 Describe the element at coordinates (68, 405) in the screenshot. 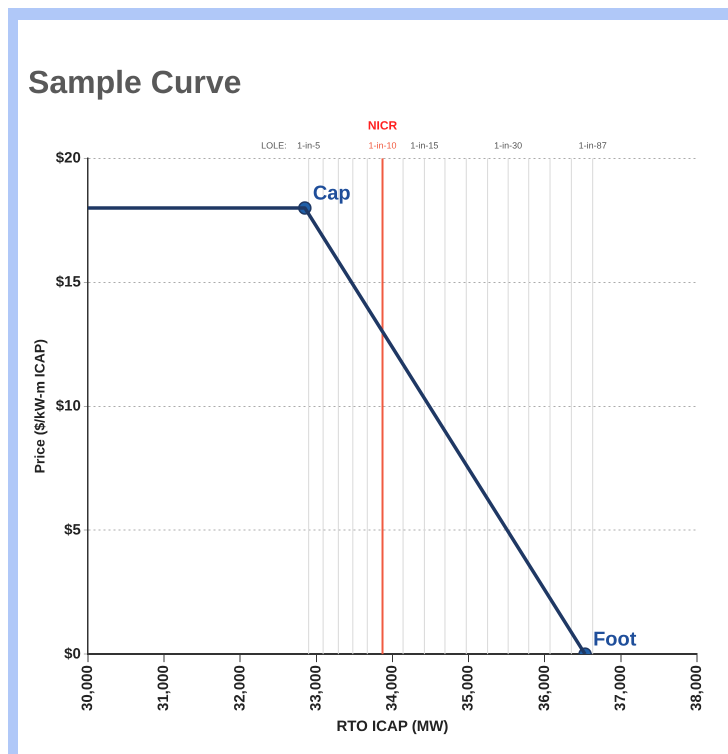

I see `y-tick-label: $10` at that location.